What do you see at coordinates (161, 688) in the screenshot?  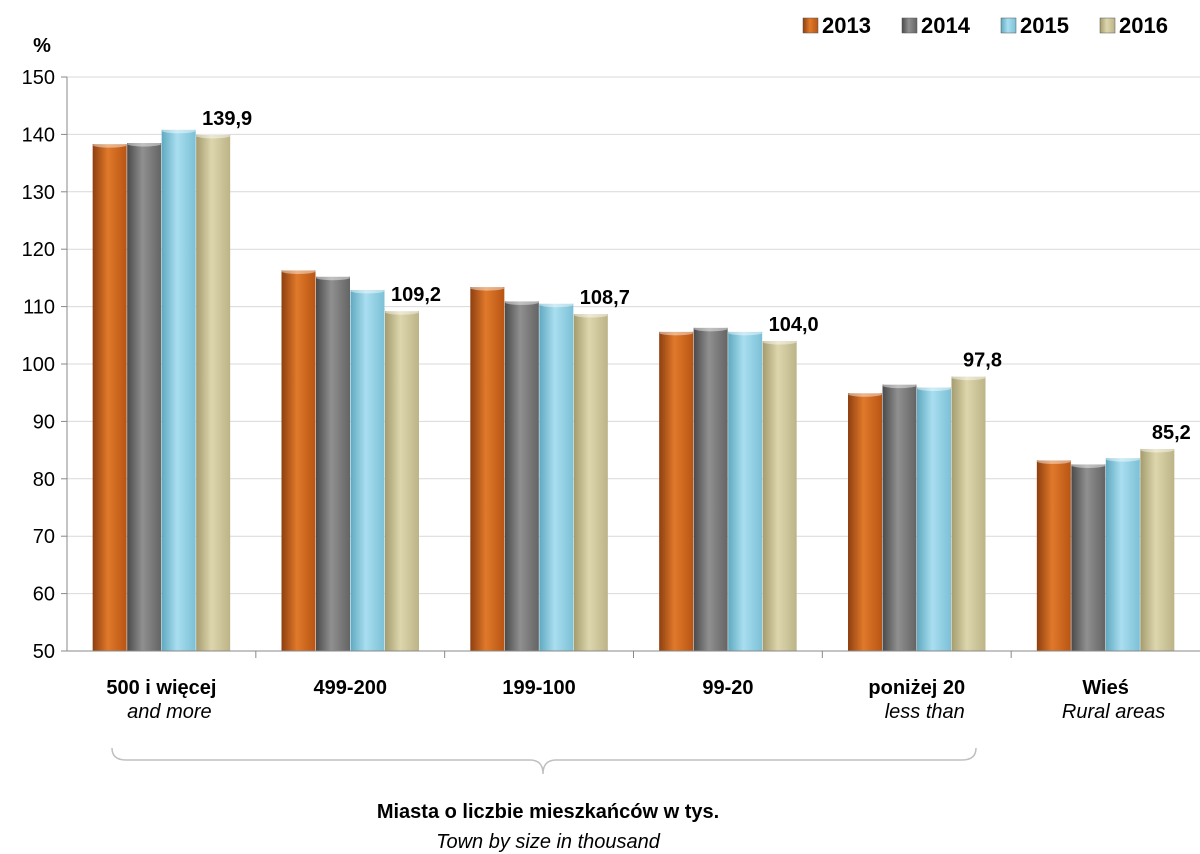 I see `x-tick-label-500-i-wiecej: 500 i więcej` at bounding box center [161, 688].